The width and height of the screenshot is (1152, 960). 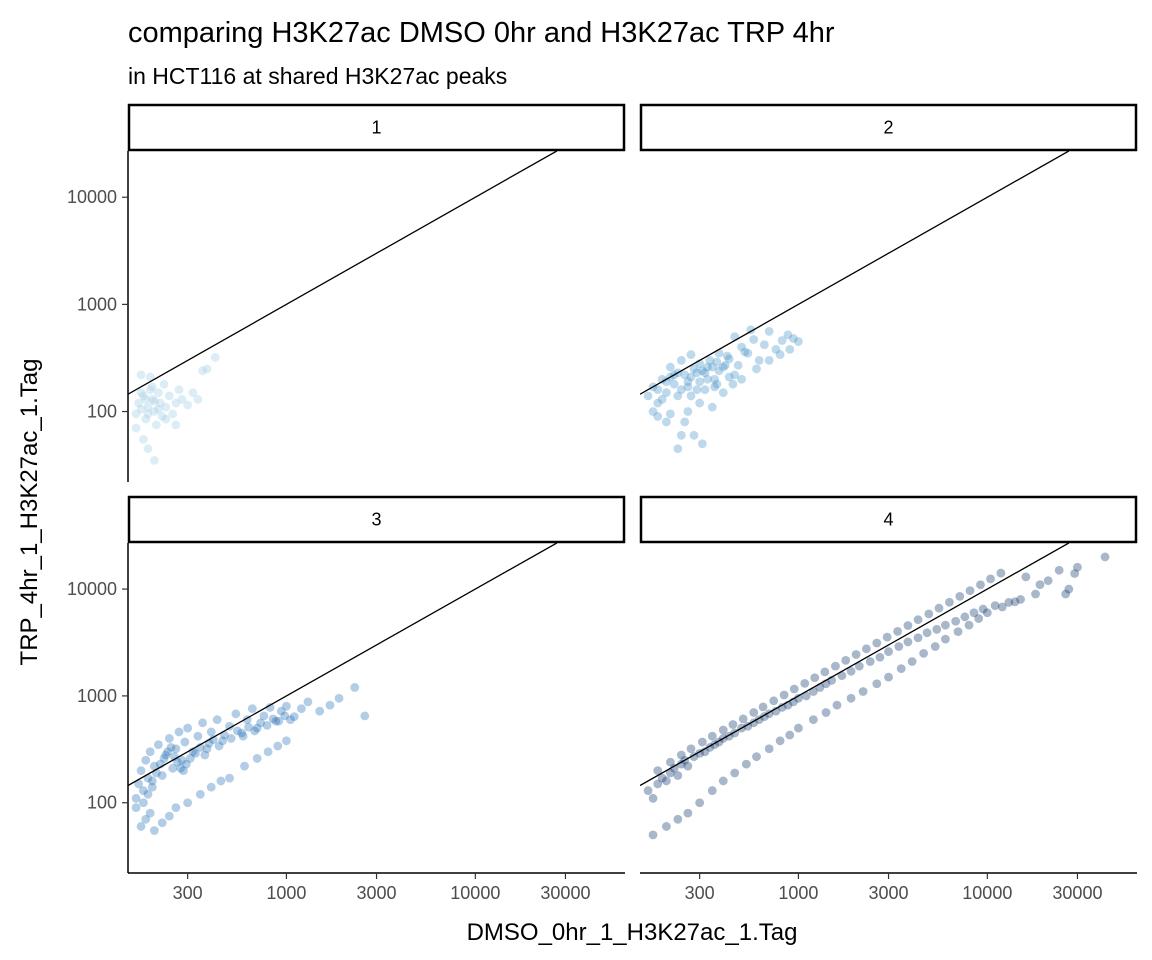 I want to click on facet-strip-label: 2, so click(x=888, y=128).